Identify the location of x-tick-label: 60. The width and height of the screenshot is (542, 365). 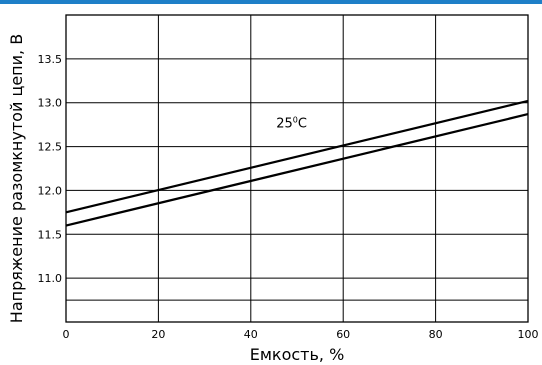
(343, 334).